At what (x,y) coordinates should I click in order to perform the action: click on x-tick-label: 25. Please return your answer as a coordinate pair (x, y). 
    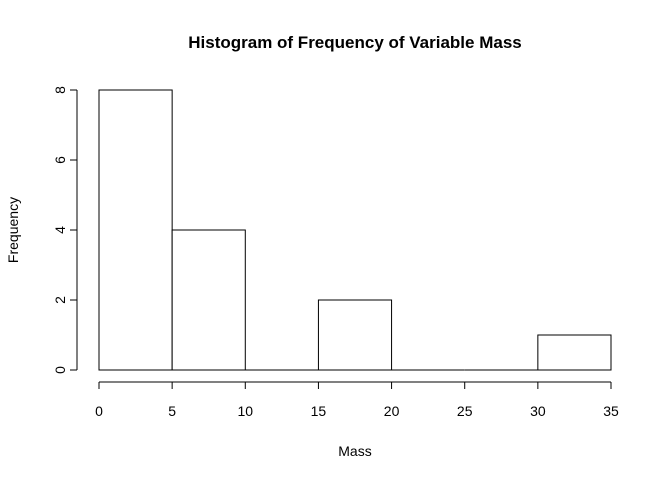
    Looking at the image, I should click on (465, 411).